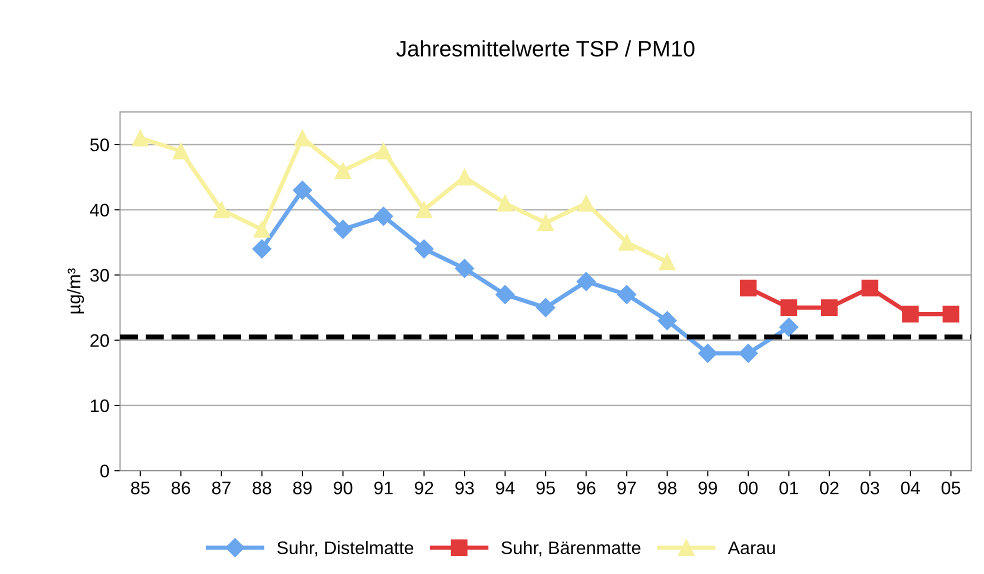 The image size is (984, 574). Describe the element at coordinates (829, 488) in the screenshot. I see `x-tick-label: 02` at that location.